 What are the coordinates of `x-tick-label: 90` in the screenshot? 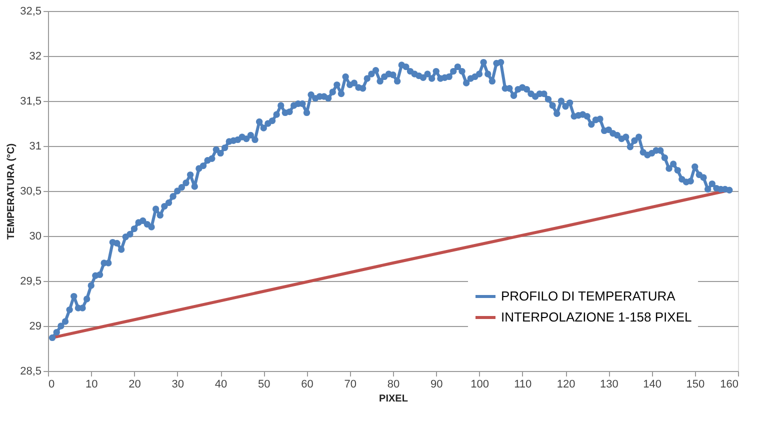 It's located at (436, 384).